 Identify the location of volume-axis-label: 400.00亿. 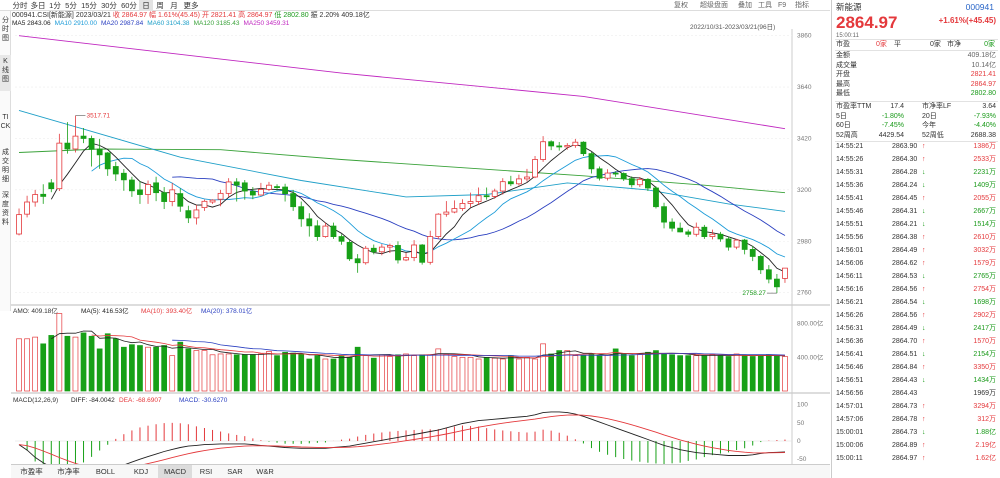
(810, 356).